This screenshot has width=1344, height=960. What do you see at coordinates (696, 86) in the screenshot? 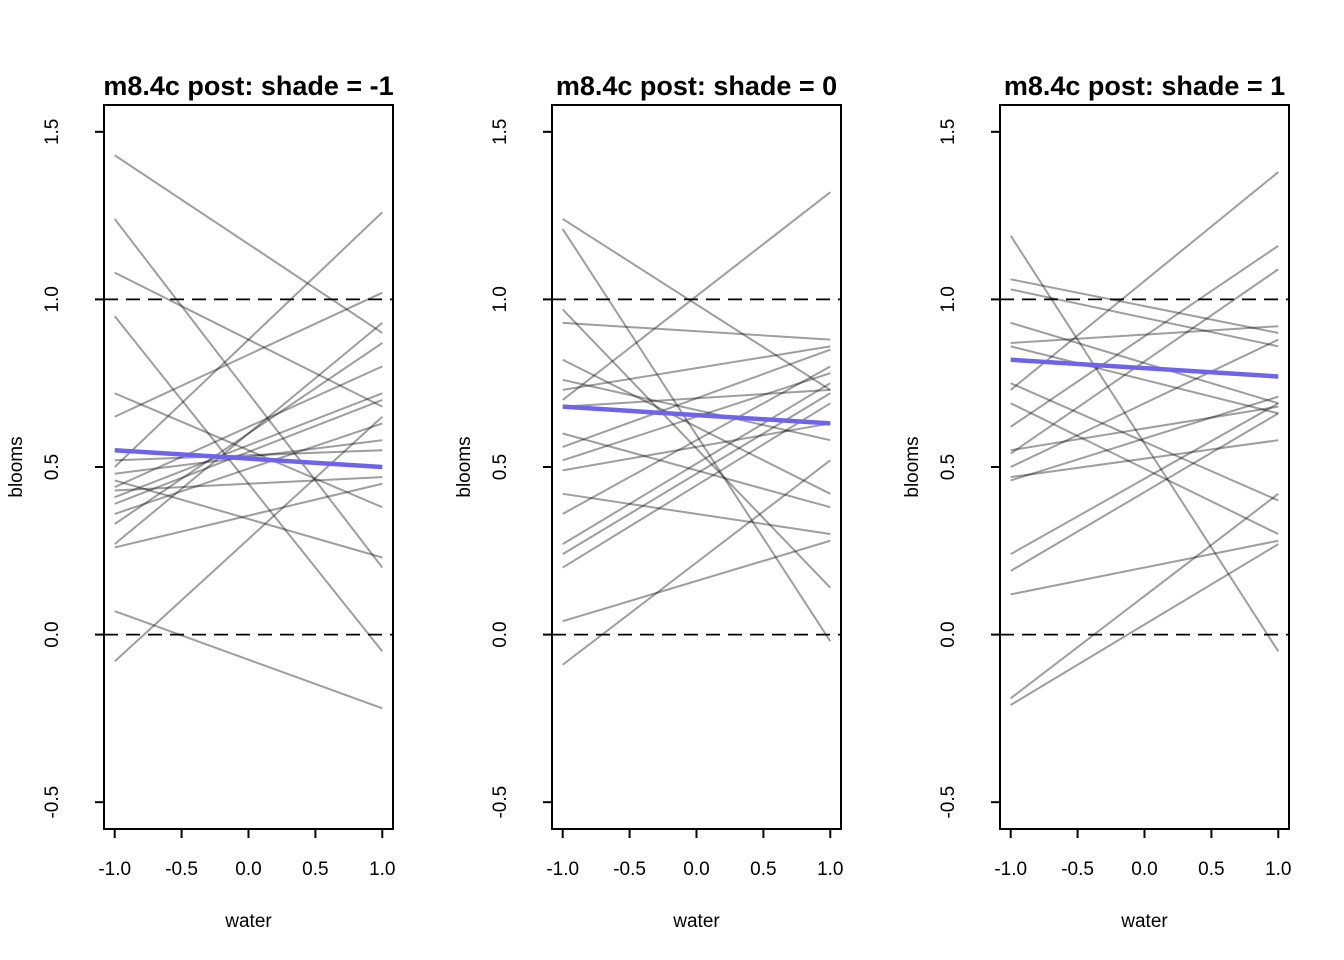
I see `panel-title: m8.4c post: shade = 0` at bounding box center [696, 86].